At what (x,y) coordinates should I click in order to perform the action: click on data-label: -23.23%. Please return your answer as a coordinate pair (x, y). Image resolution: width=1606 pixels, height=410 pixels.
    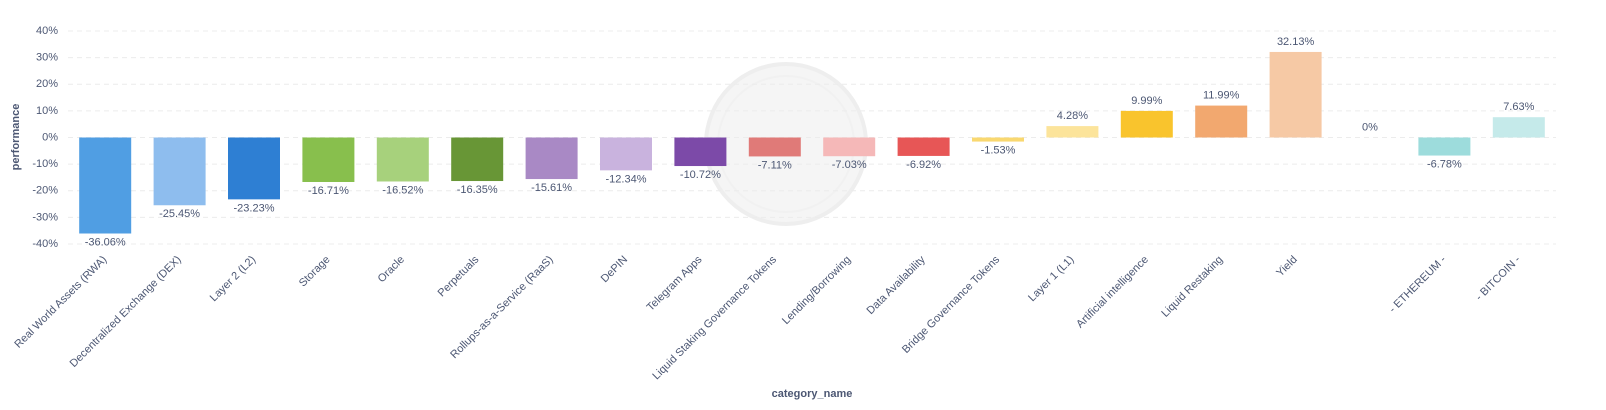
    Looking at the image, I should click on (254, 208).